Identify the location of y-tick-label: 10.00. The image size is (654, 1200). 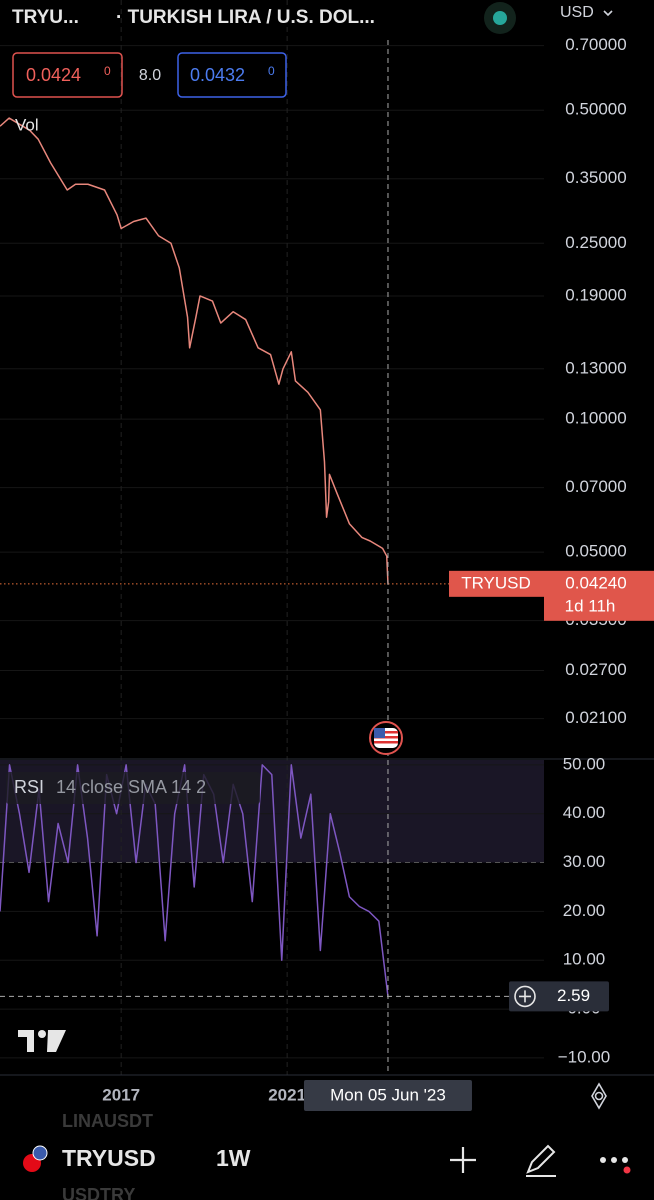
(584, 959).